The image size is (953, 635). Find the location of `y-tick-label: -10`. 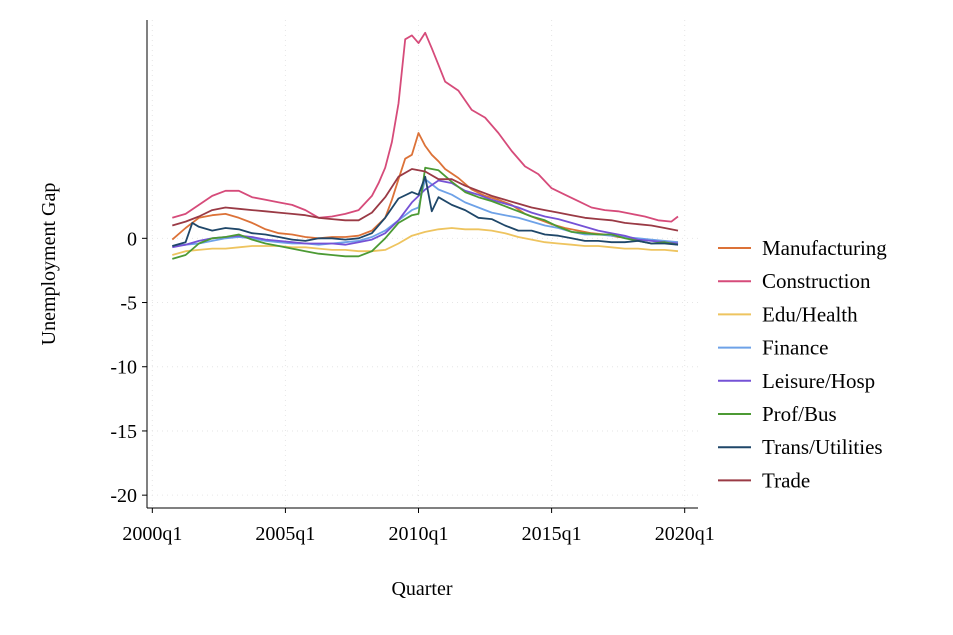

y-tick-label: -10 is located at coordinates (123, 368).